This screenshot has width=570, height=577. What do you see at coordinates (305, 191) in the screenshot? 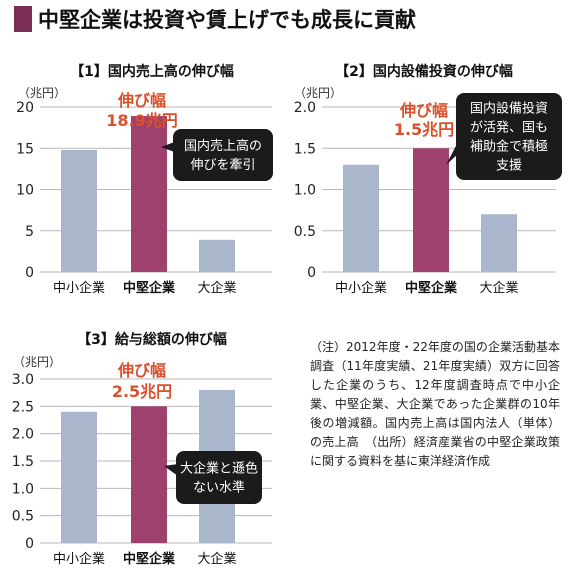
I see `chart-2-y-tick-label: 1.0` at bounding box center [305, 191].